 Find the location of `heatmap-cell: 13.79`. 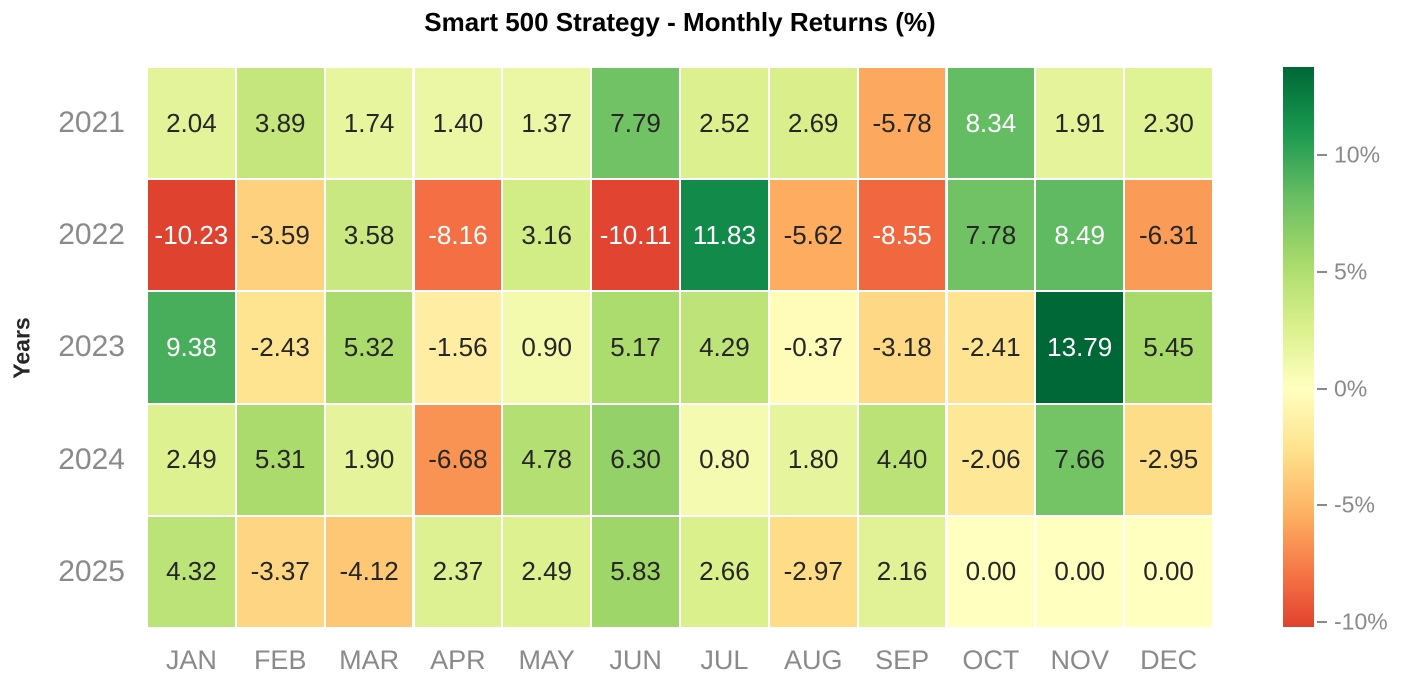

heatmap-cell: 13.79 is located at coordinates (1080, 347).